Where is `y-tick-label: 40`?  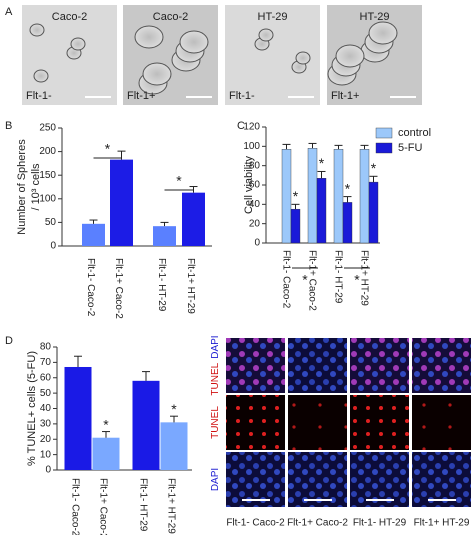
y-tick-label: 40 is located at coordinates (255, 204).